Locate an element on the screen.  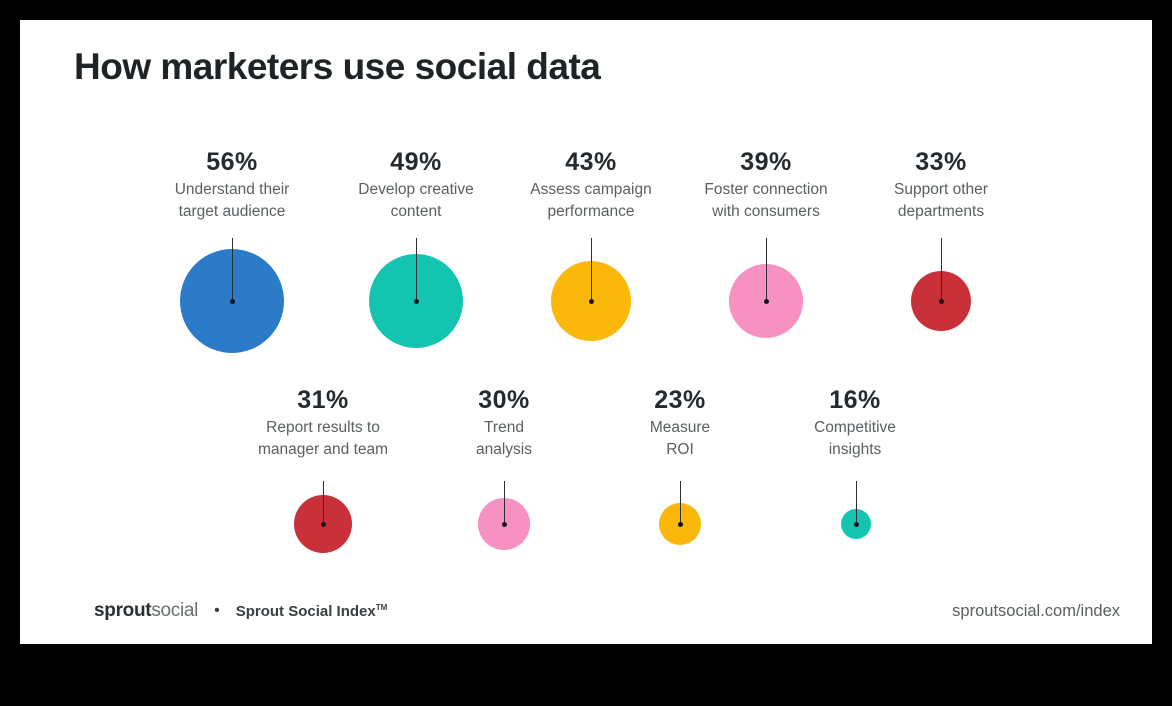
stat-label: Measure ROI is located at coordinates (680, 438).